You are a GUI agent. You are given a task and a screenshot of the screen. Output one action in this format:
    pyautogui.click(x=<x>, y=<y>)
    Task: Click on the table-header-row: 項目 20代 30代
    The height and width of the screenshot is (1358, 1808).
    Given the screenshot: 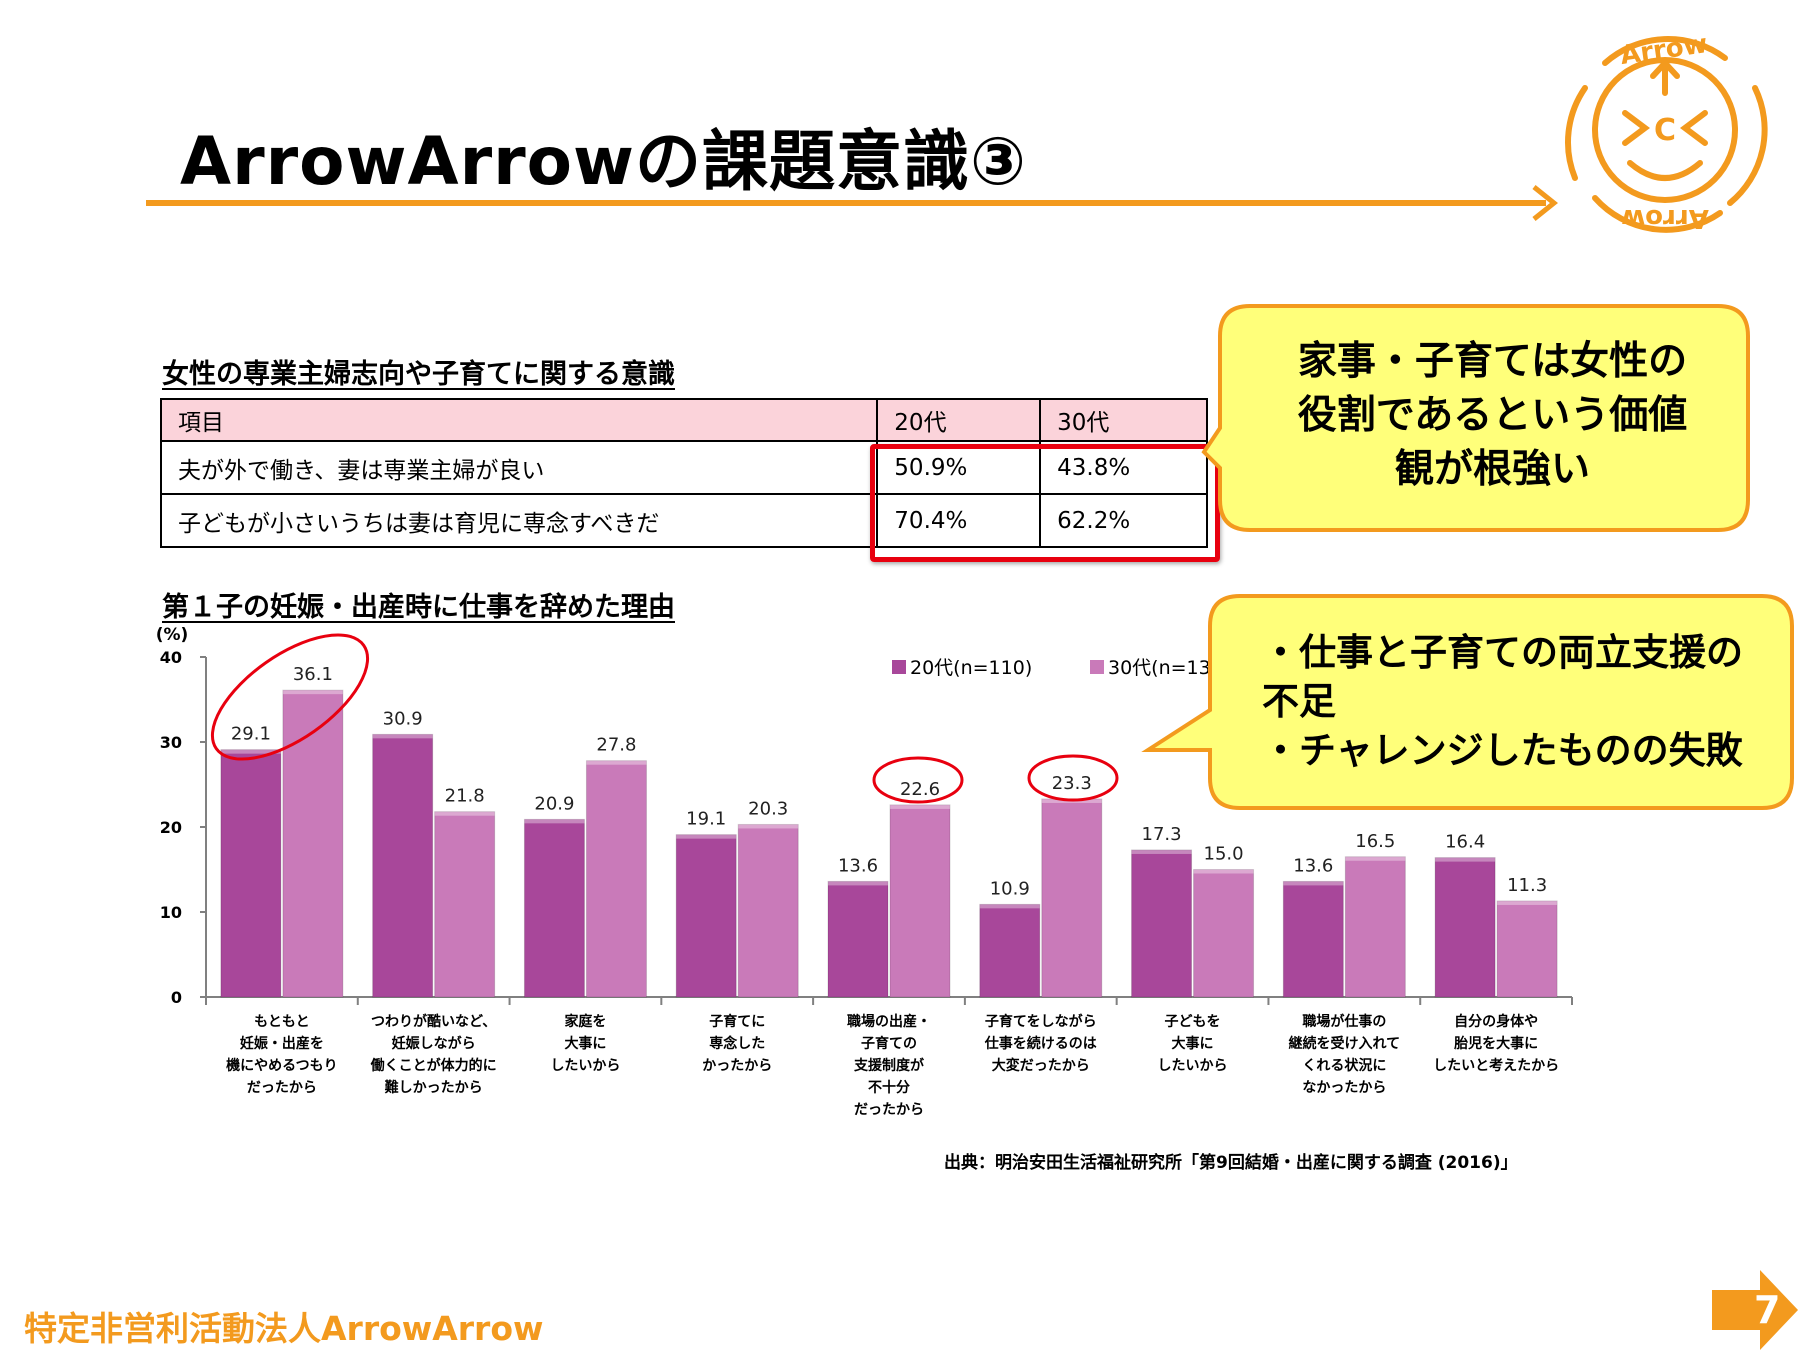 What is the action you would take?
    pyautogui.click(x=683, y=420)
    